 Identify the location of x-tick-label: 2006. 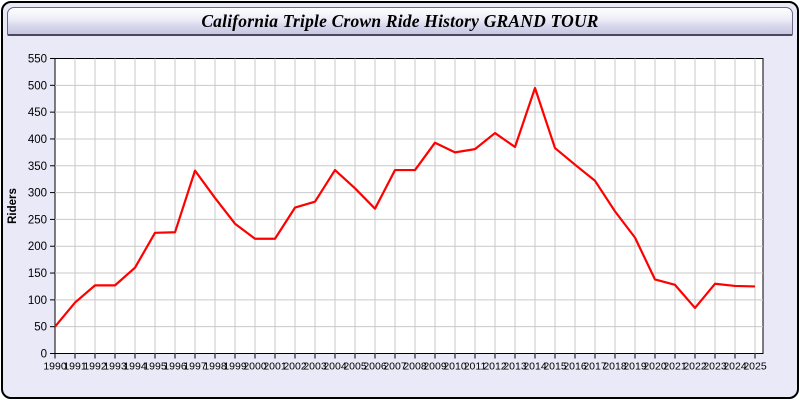
(375, 367).